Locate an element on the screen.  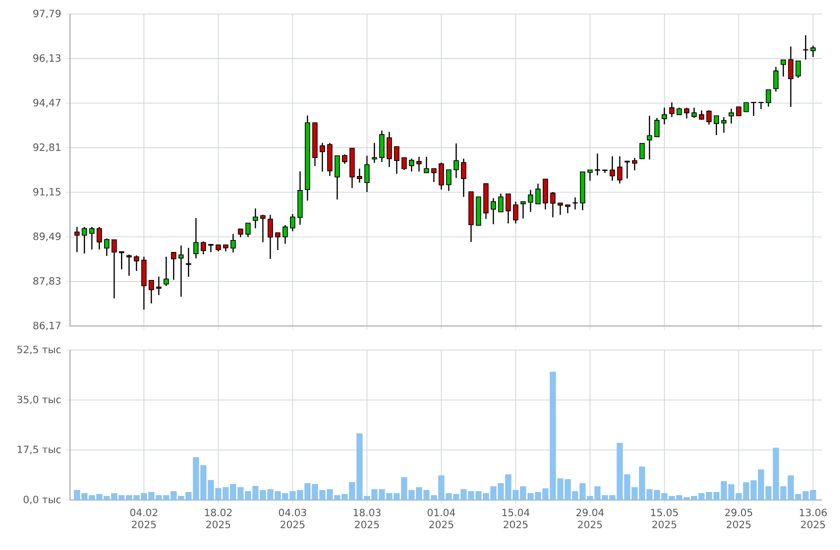
y-tick-label: 35,0 тыс is located at coordinates (39, 400).